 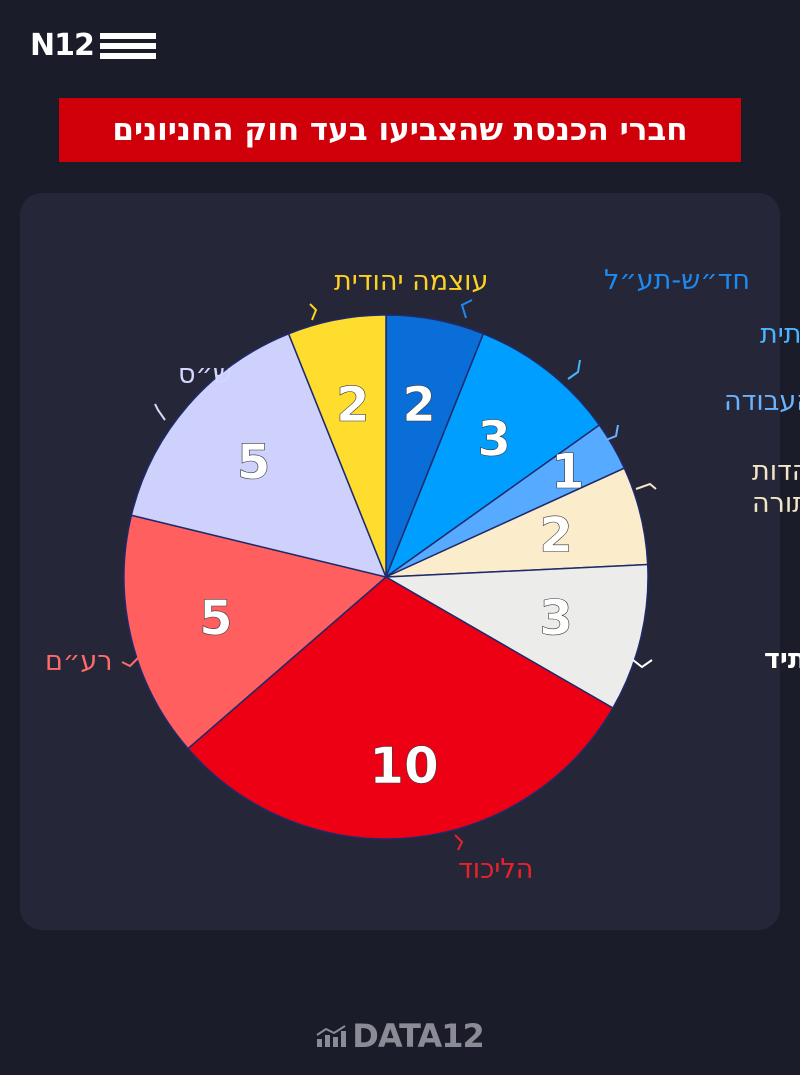 I want to click on title-banner: חברי הכנסת שהצביעו בעד חוק החניונים, so click(x=400, y=130).